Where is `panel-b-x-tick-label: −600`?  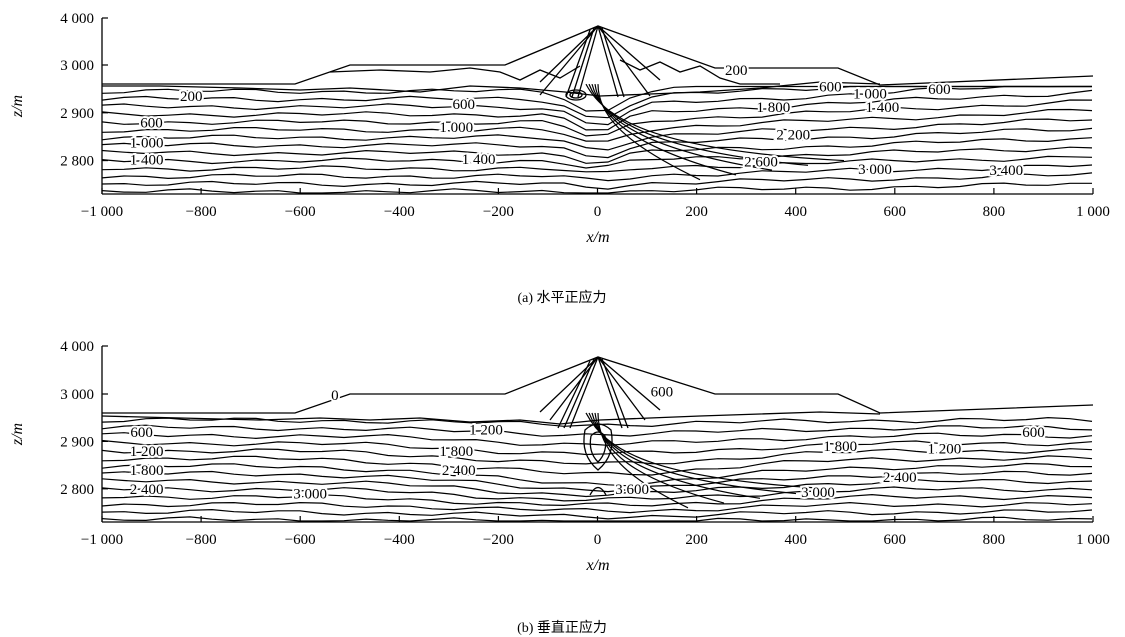
panel-b-x-tick-label: −600 is located at coordinates (300, 540).